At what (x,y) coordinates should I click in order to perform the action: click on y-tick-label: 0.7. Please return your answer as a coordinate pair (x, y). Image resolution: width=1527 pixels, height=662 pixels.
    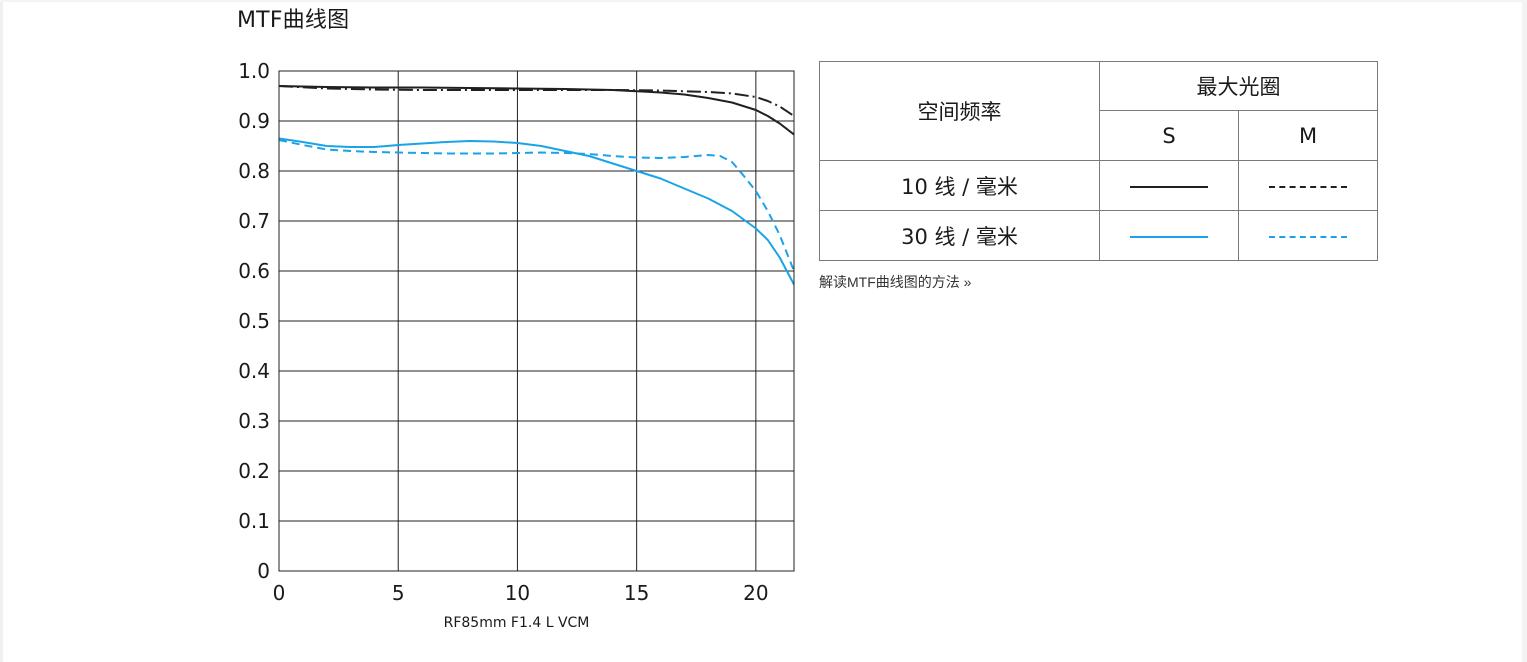
    Looking at the image, I should click on (254, 221).